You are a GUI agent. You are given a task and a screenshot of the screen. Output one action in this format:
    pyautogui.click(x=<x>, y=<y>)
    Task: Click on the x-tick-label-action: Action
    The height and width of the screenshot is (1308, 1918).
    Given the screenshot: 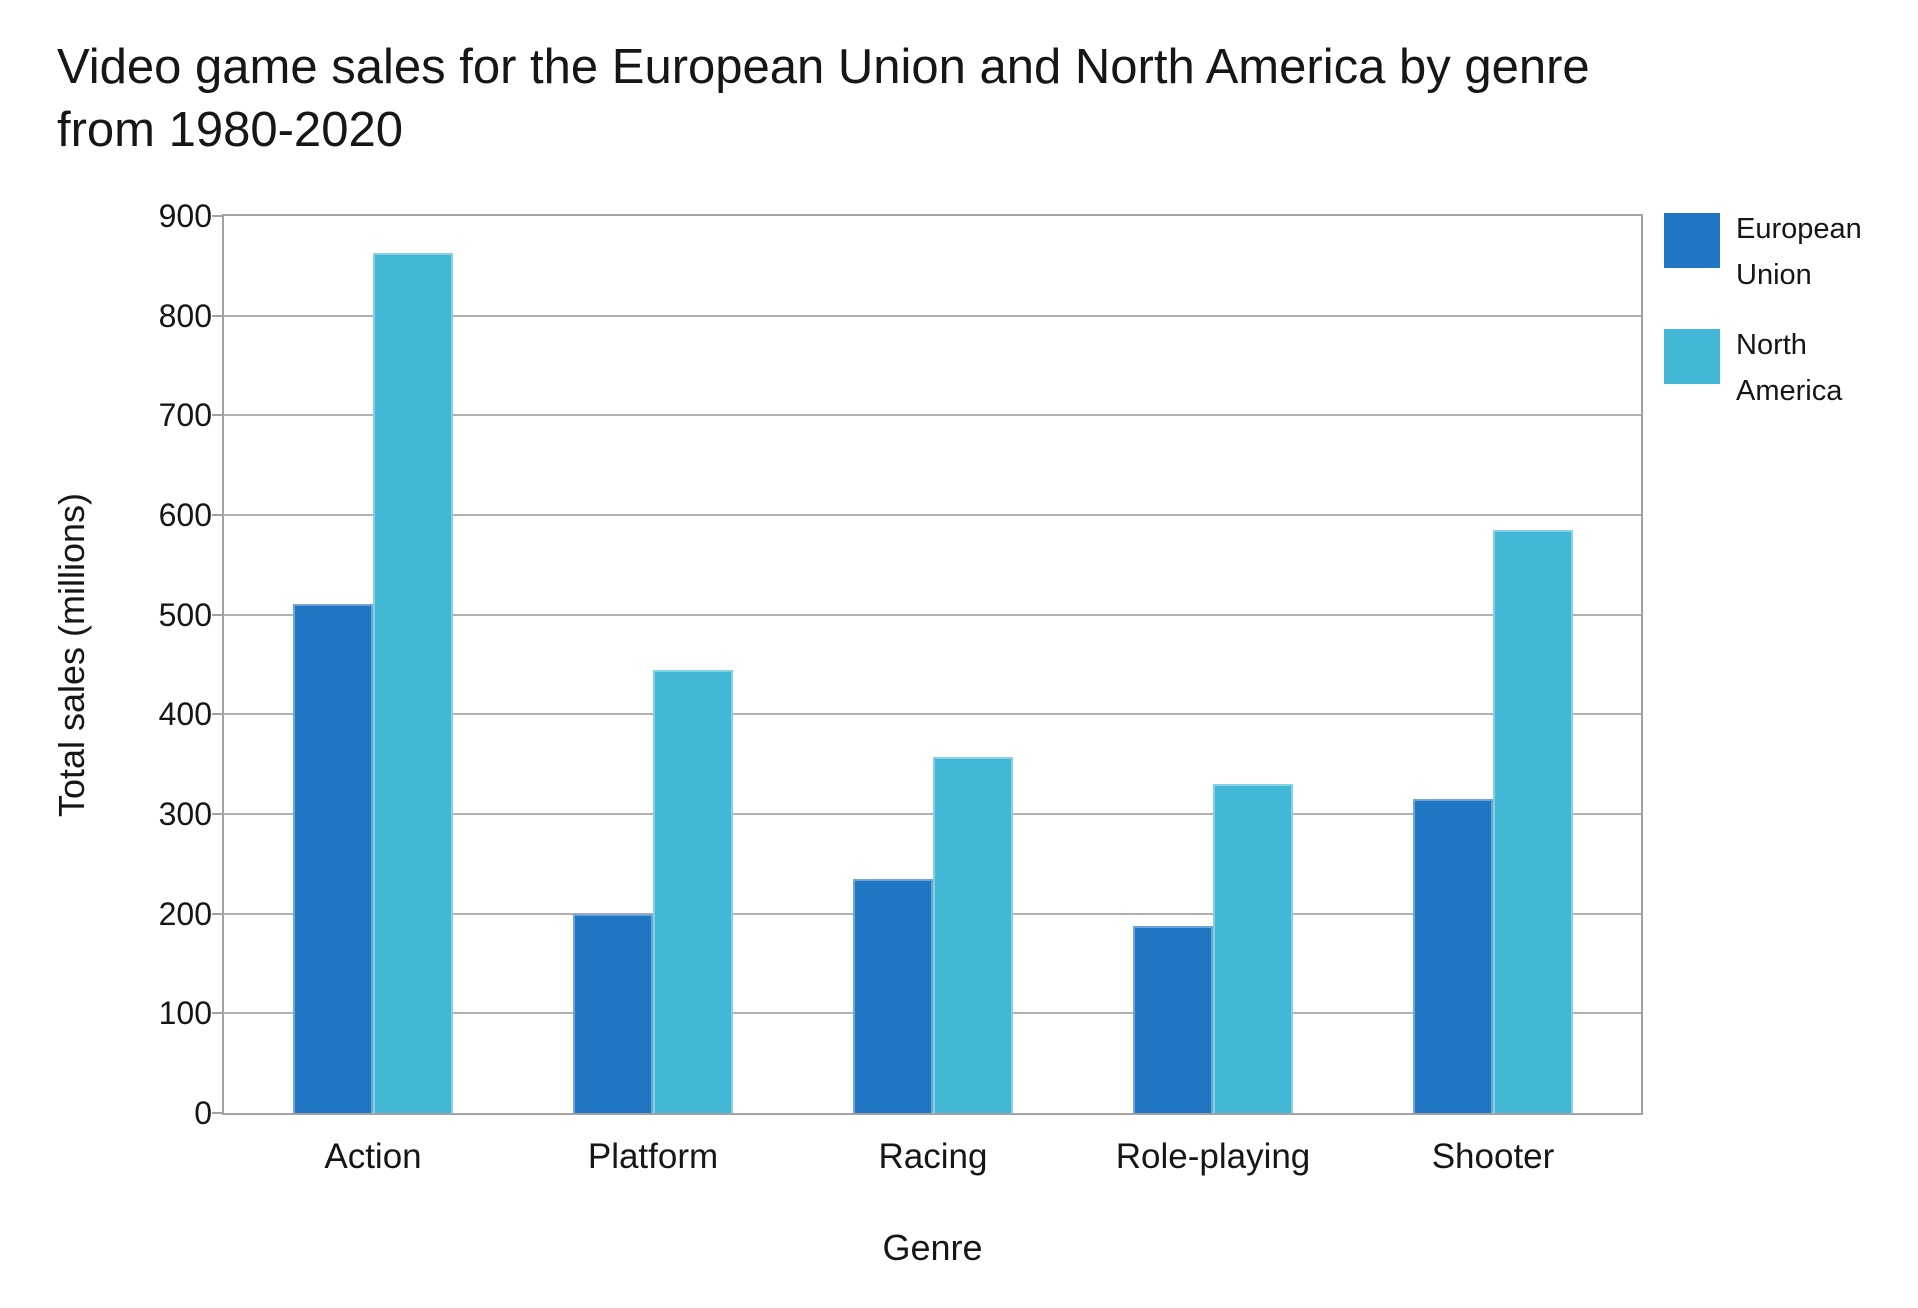 What is the action you would take?
    pyautogui.click(x=373, y=1156)
    